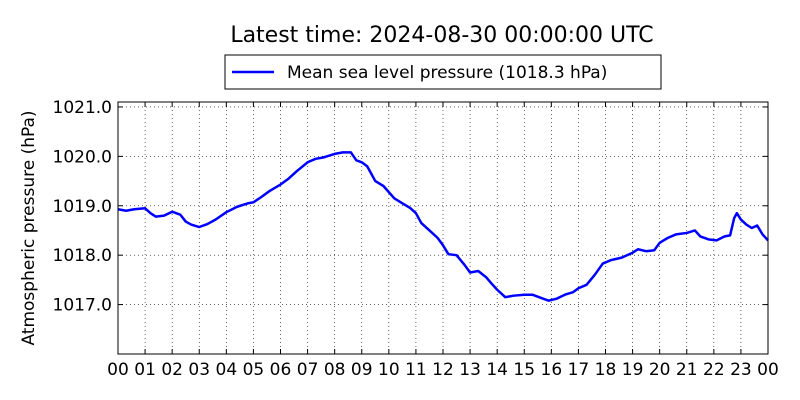 This screenshot has height=400, width=800. What do you see at coordinates (82, 108) in the screenshot?
I see `y-tick-label: 1021.0` at bounding box center [82, 108].